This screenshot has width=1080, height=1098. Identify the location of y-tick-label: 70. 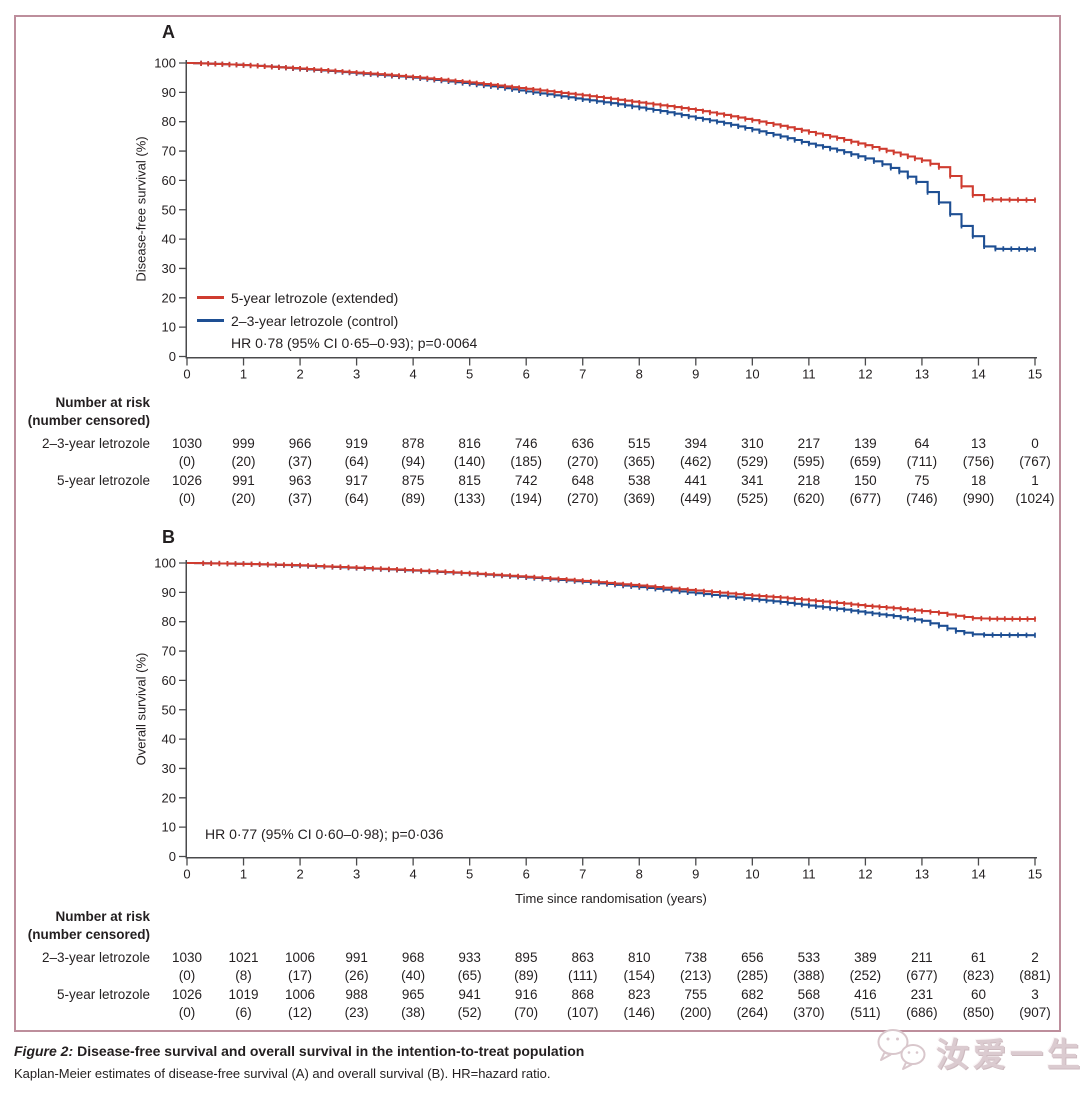
(169, 151).